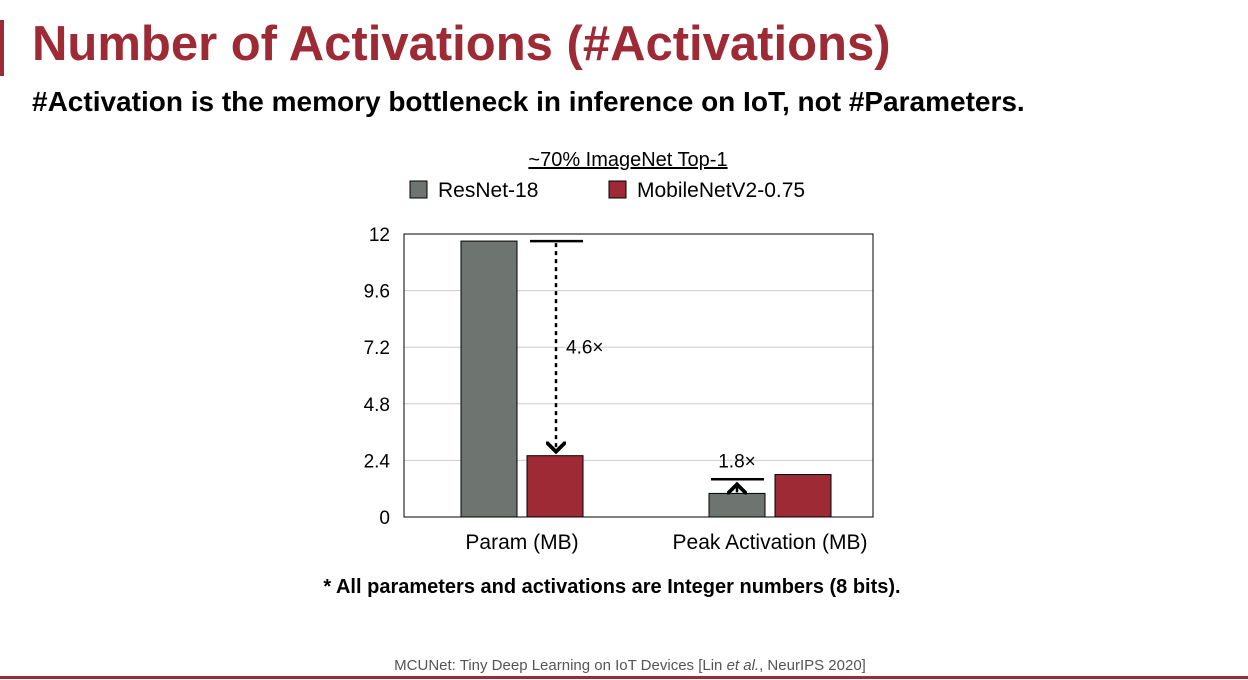 Image resolution: width=1248 pixels, height=680 pixels. Describe the element at coordinates (770, 542) in the screenshot. I see `x-category-label: Peak Activation (MB)` at that location.